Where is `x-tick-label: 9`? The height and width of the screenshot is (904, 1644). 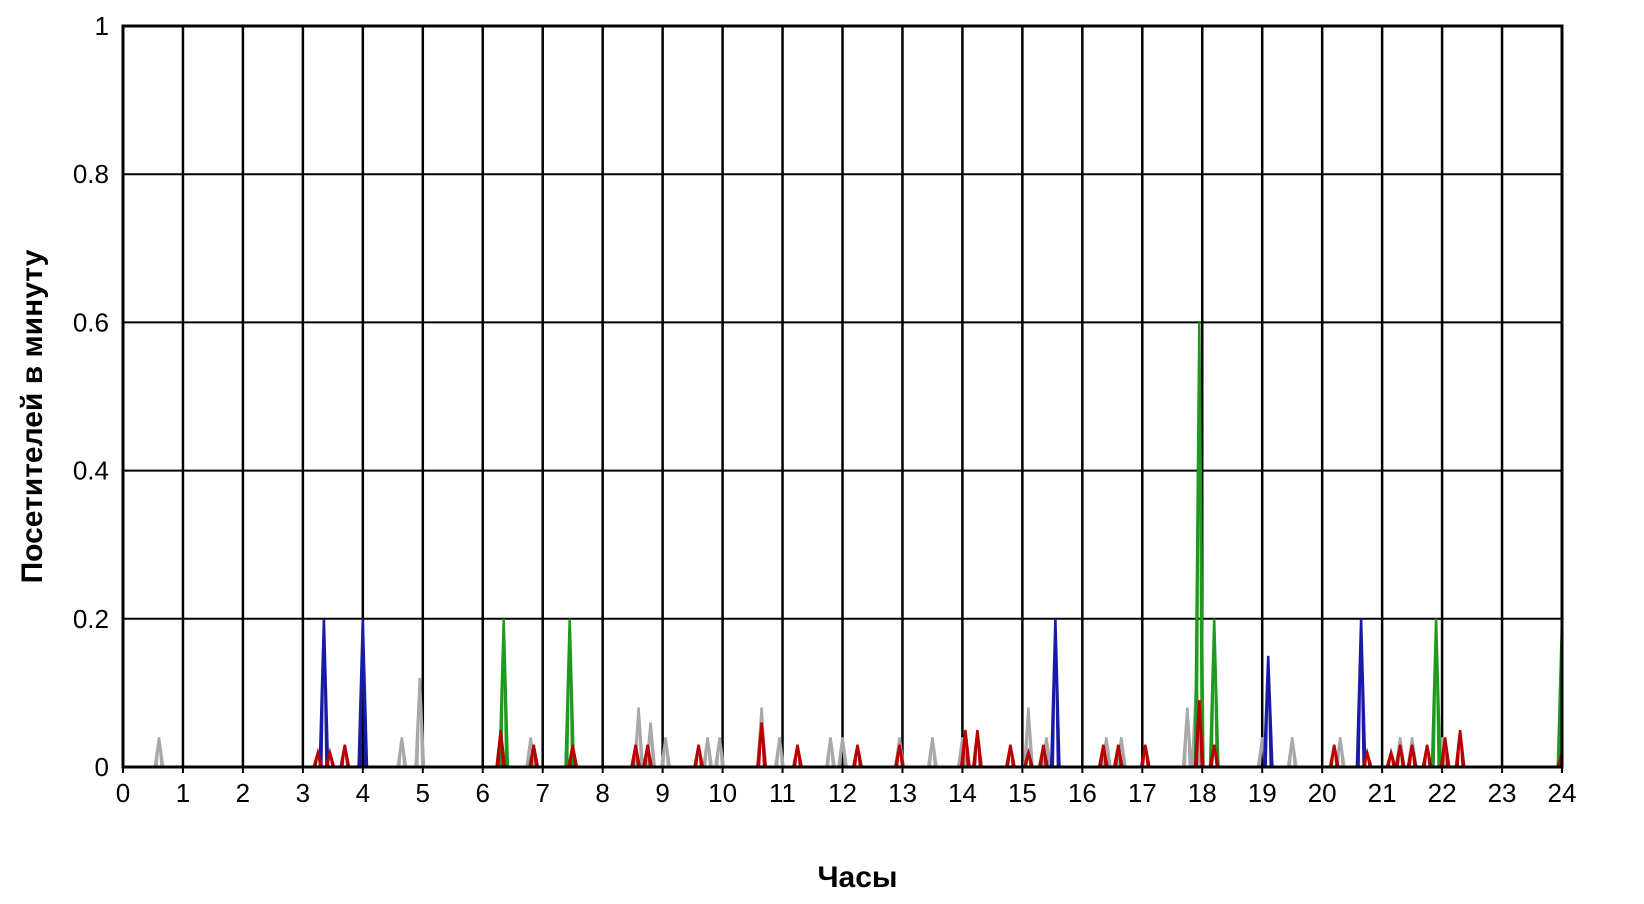 x-tick-label: 9 is located at coordinates (662, 793).